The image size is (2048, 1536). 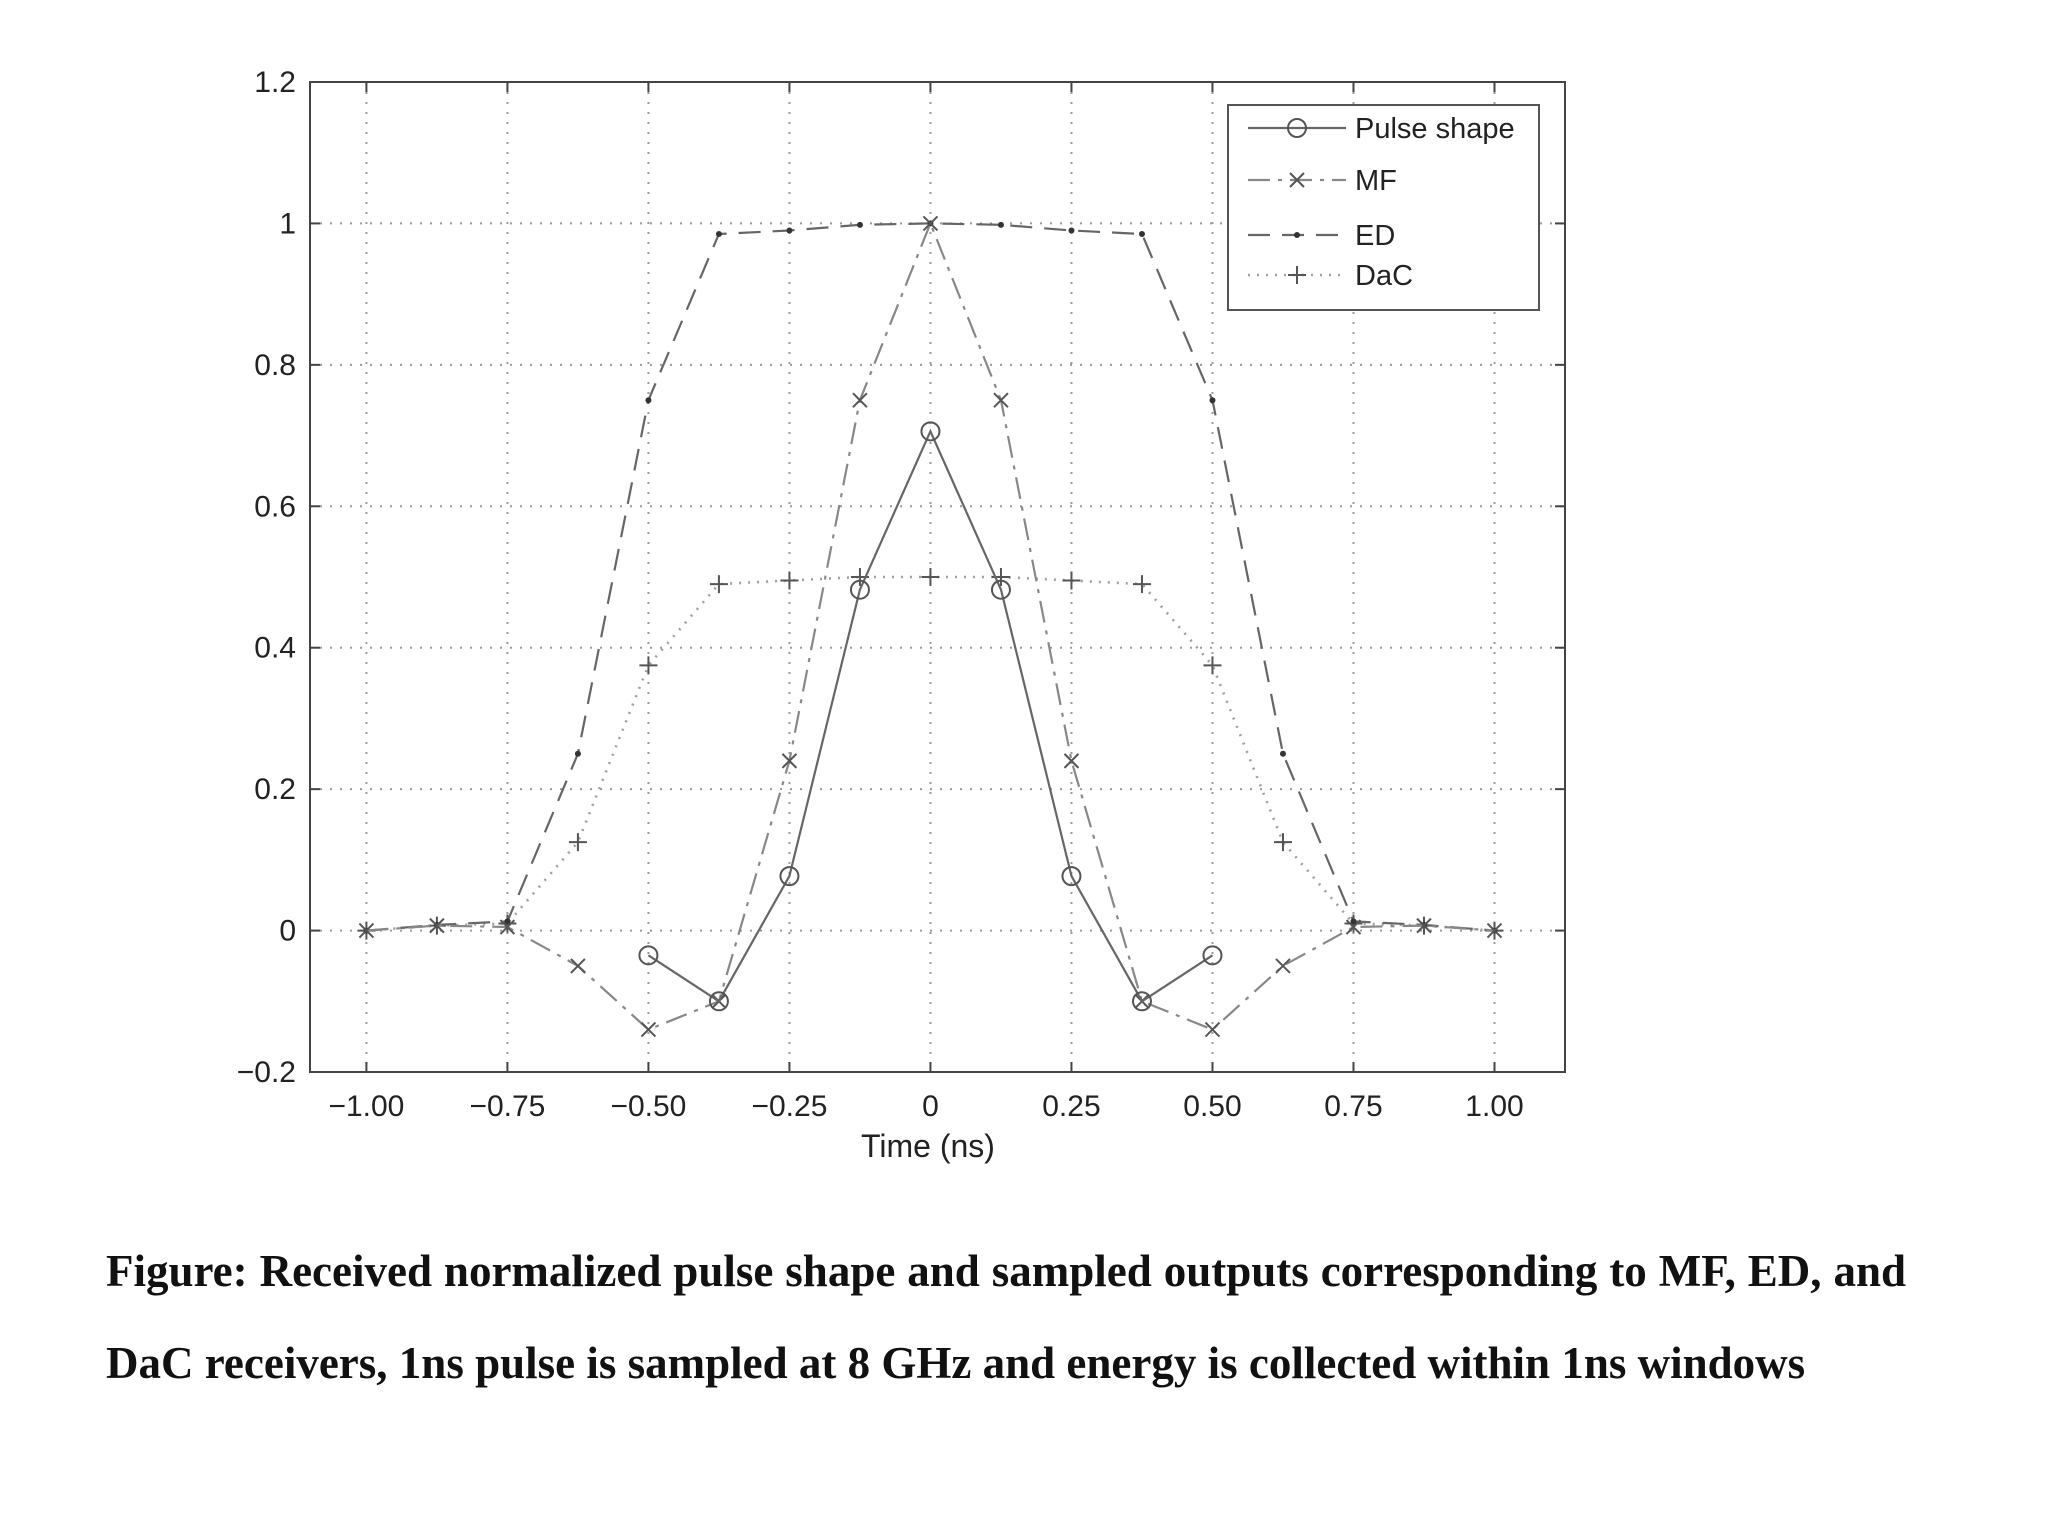 What do you see at coordinates (930, 1106) in the screenshot?
I see `x-tick-label: 0` at bounding box center [930, 1106].